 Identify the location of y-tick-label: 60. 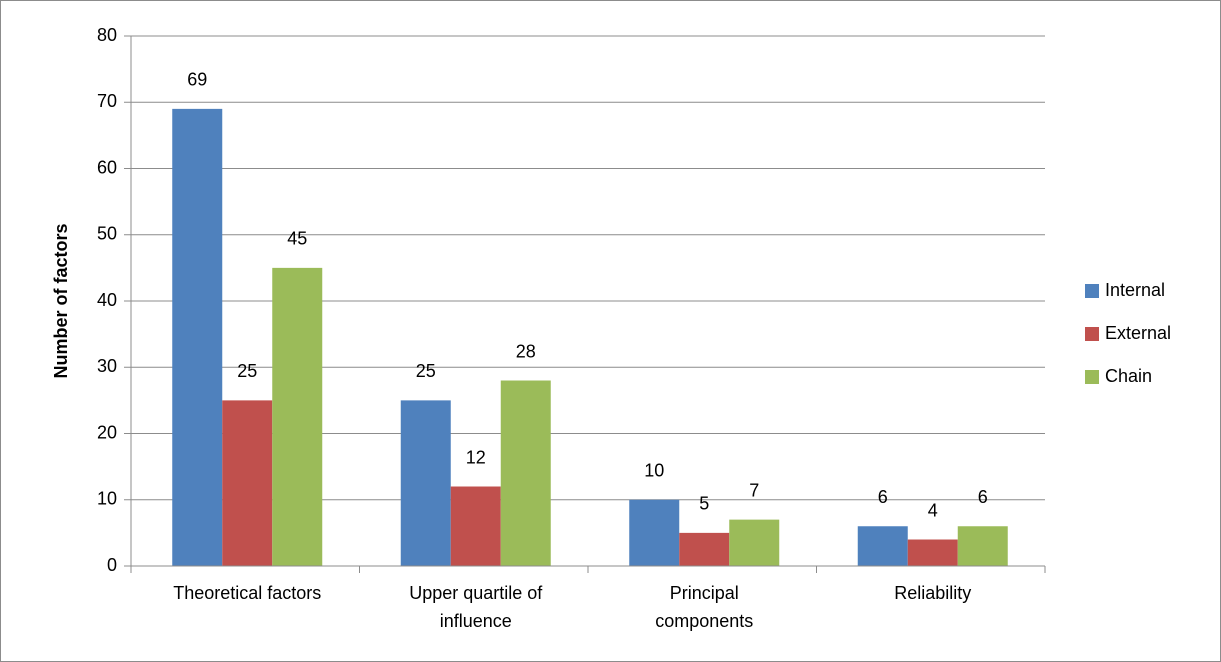
(107, 167).